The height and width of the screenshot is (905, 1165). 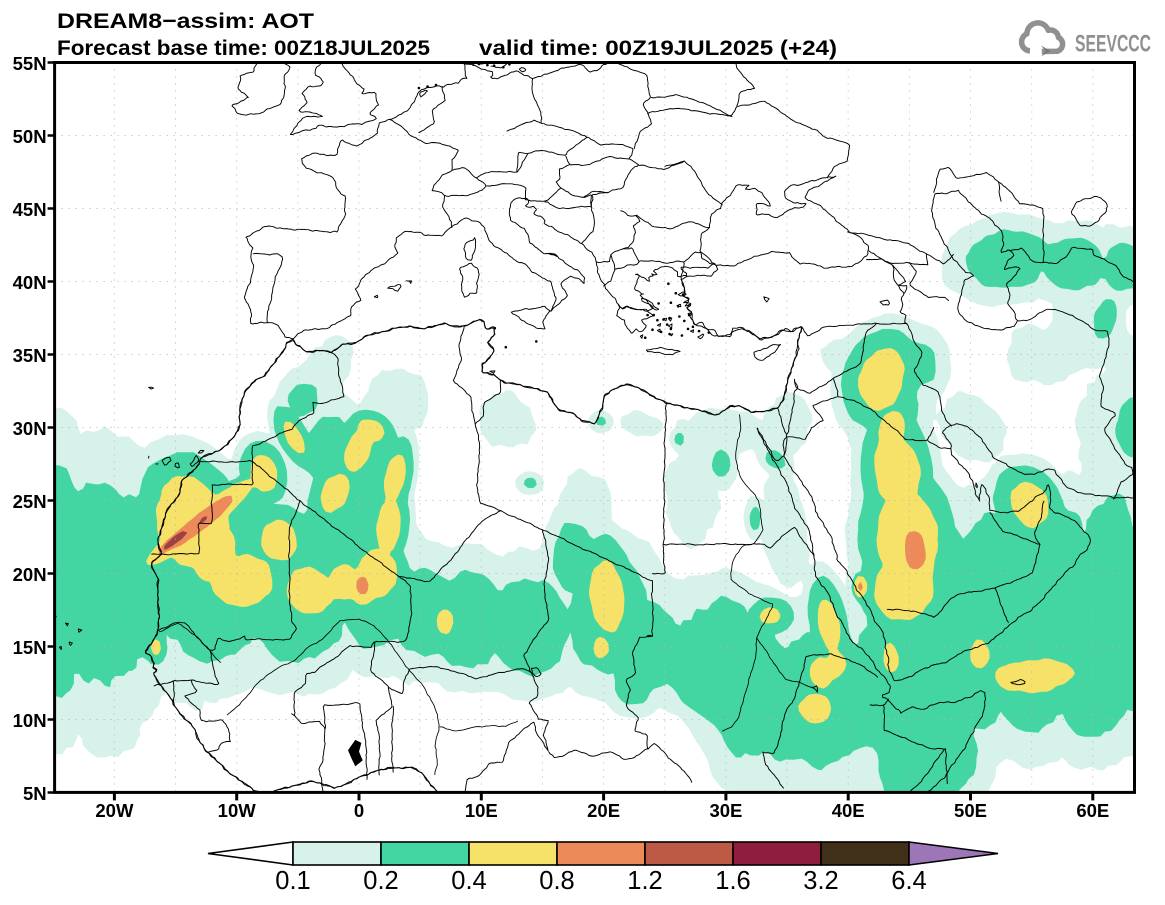 What do you see at coordinates (1092, 810) in the screenshot?
I see `svg-text: 60E` at bounding box center [1092, 810].